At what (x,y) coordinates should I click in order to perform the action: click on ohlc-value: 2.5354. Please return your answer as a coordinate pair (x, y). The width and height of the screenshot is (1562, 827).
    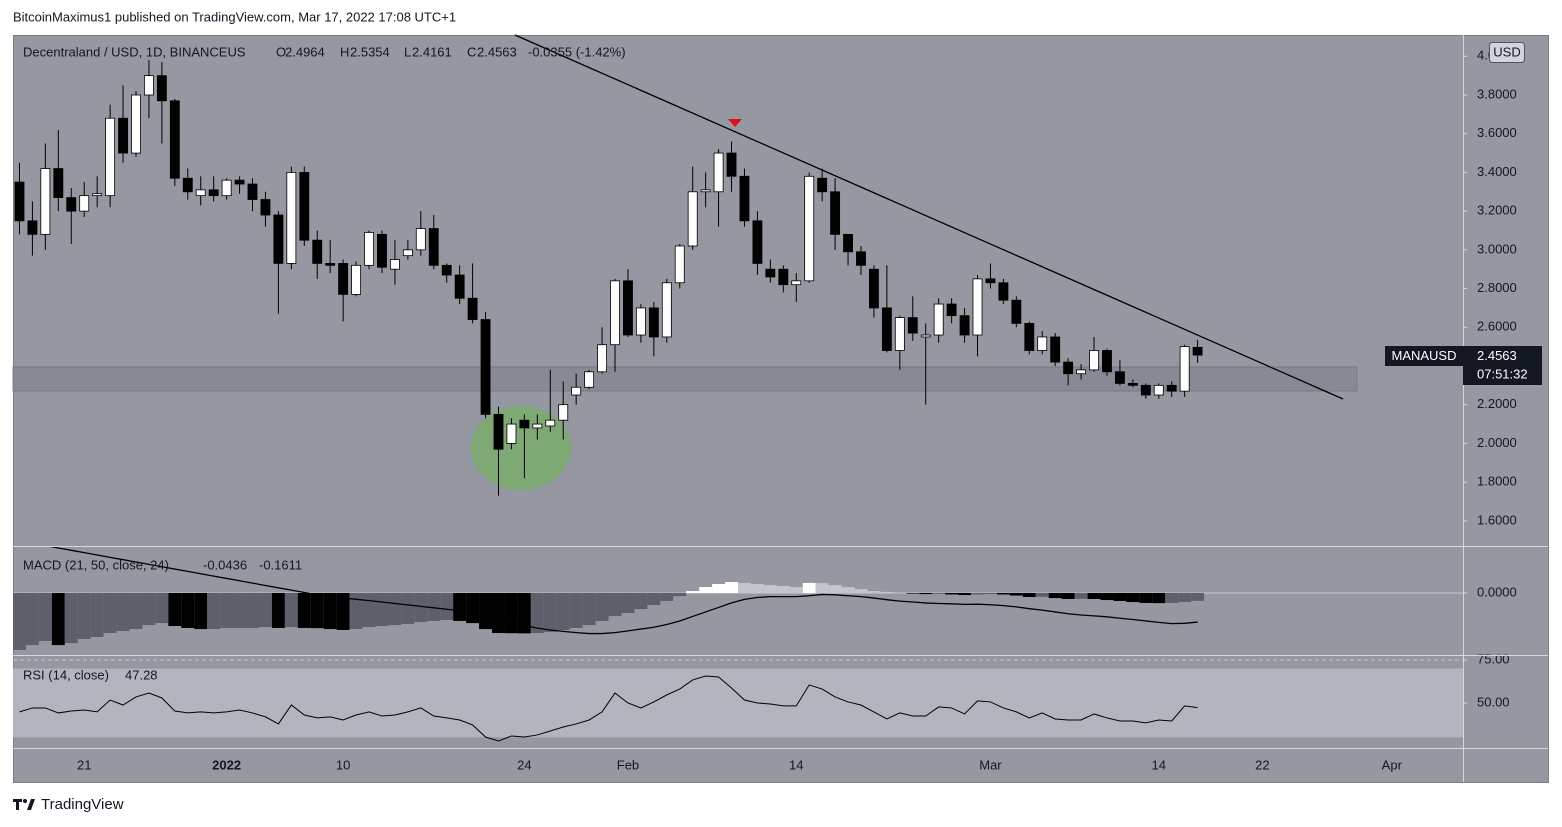
    Looking at the image, I should click on (370, 51).